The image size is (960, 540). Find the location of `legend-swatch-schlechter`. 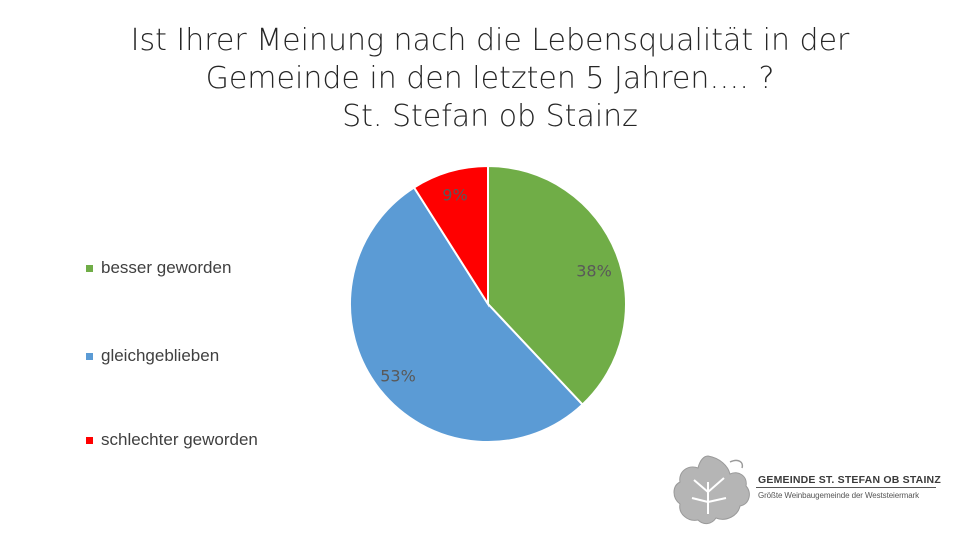

legend-swatch-schlechter is located at coordinates (89, 440).